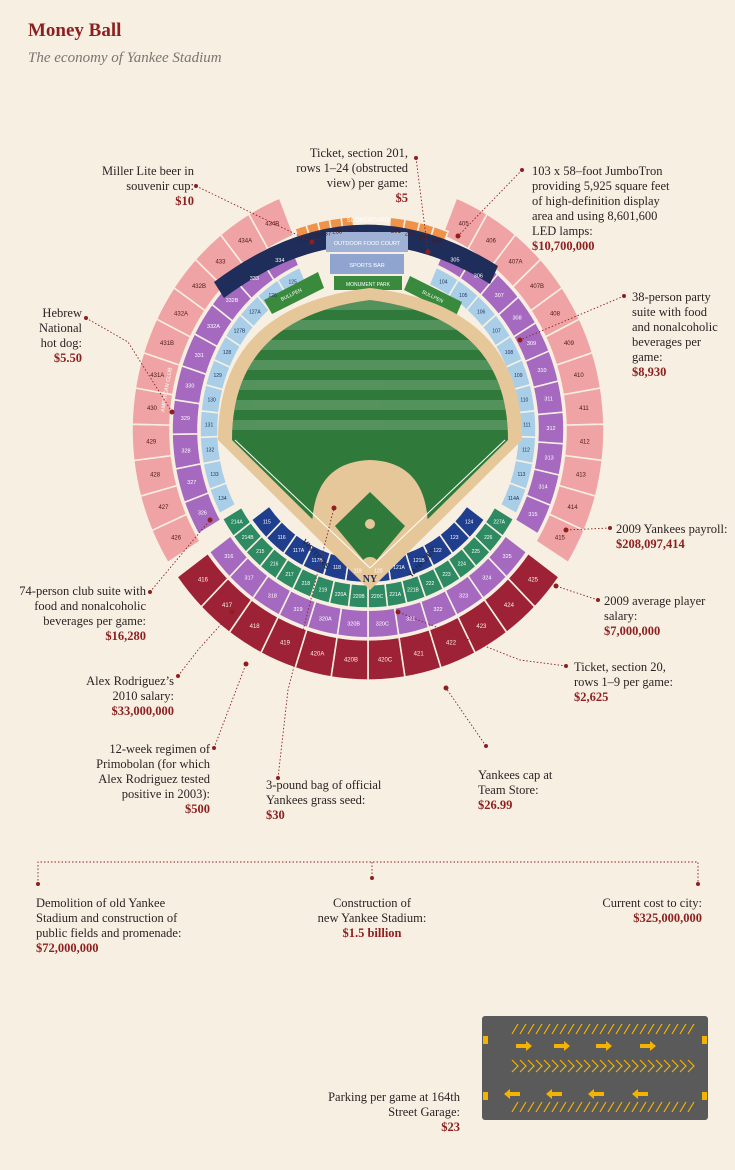 This screenshot has width=735, height=1170. What do you see at coordinates (518, 376) in the screenshot?
I see `section-label: 109` at bounding box center [518, 376].